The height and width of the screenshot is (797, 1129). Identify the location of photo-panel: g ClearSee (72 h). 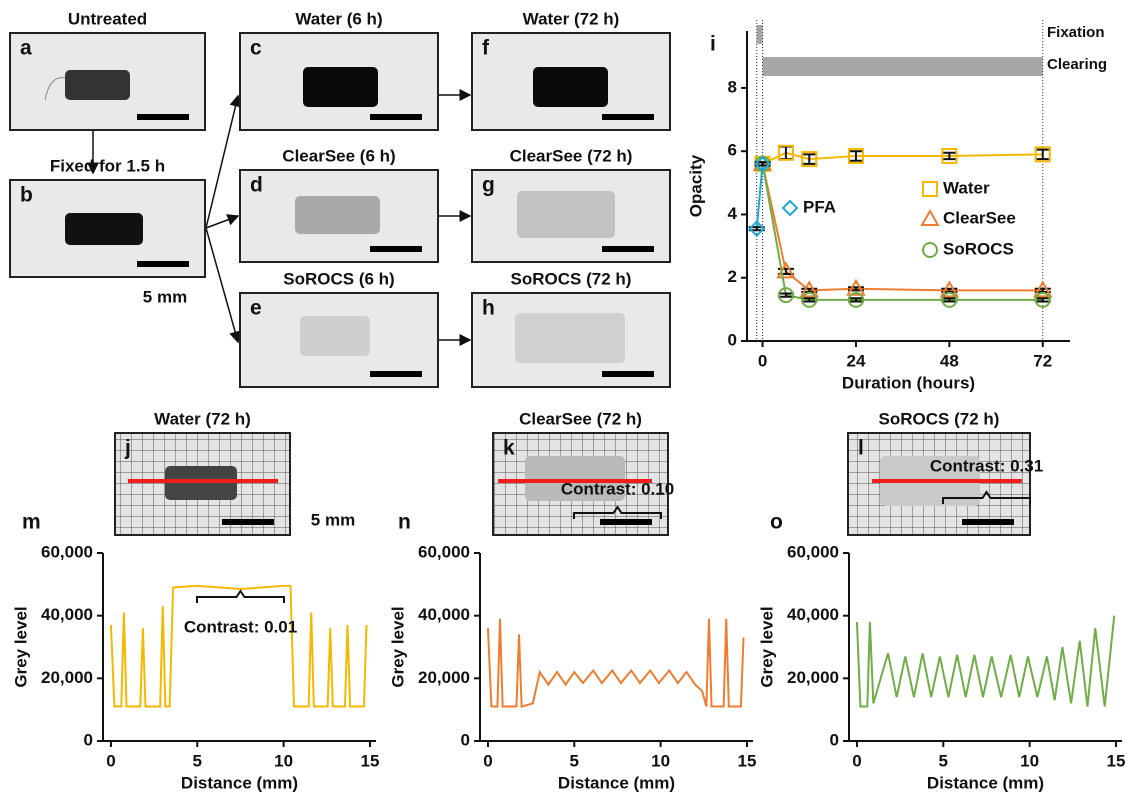
(571, 204).